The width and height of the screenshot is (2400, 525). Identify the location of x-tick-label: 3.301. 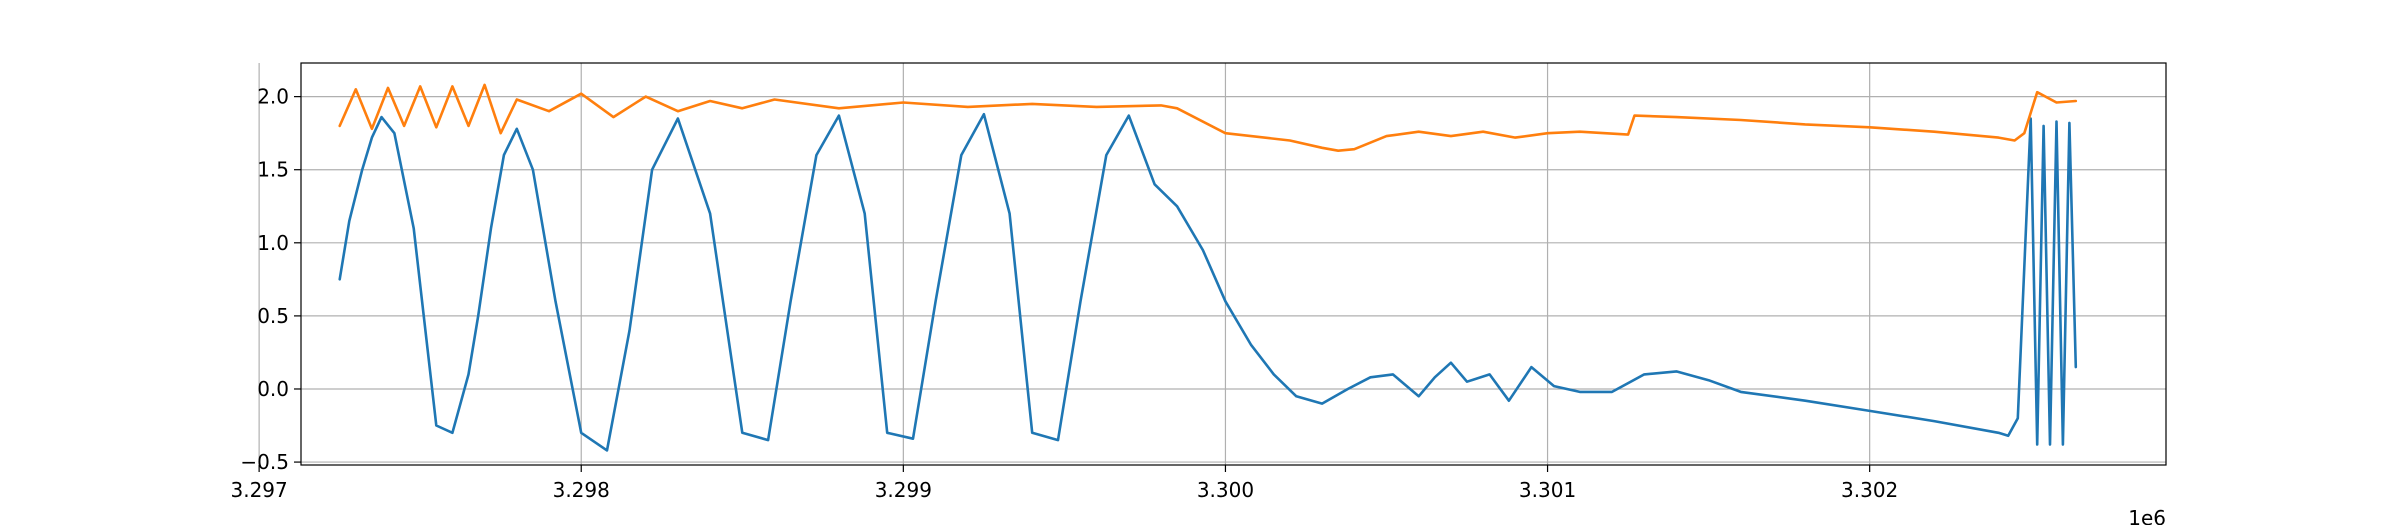
(1547, 490).